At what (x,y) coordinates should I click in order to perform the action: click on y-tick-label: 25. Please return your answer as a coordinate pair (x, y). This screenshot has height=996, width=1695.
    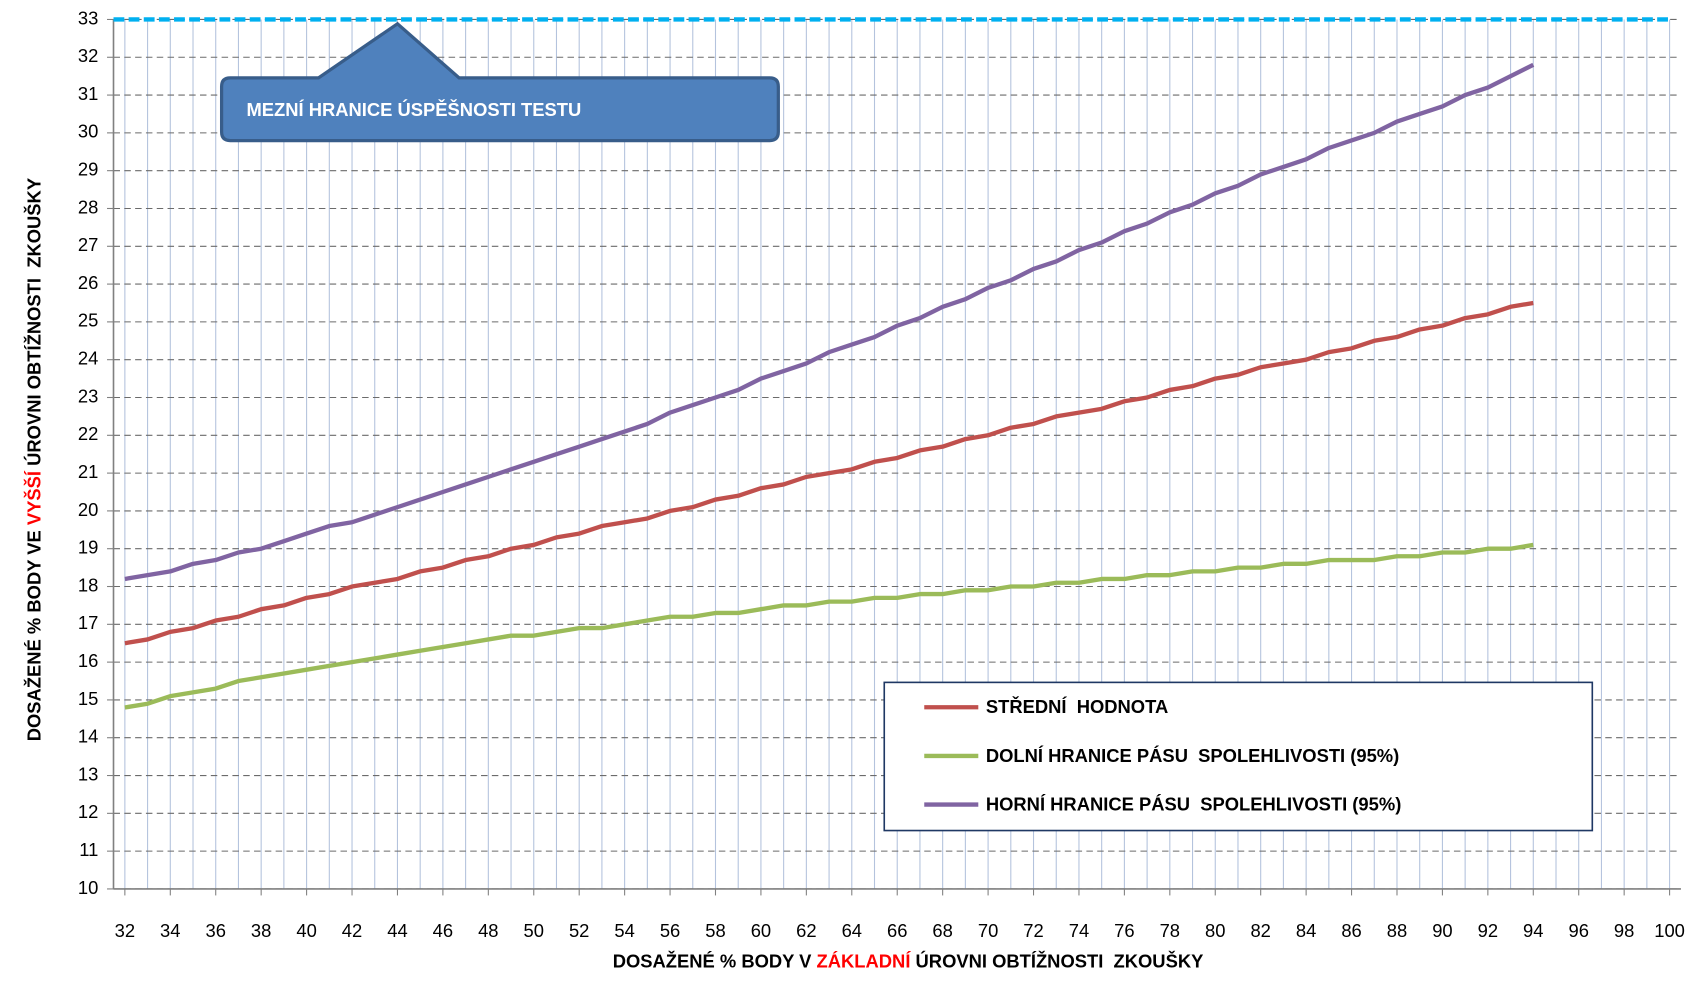
    Looking at the image, I should click on (88, 320).